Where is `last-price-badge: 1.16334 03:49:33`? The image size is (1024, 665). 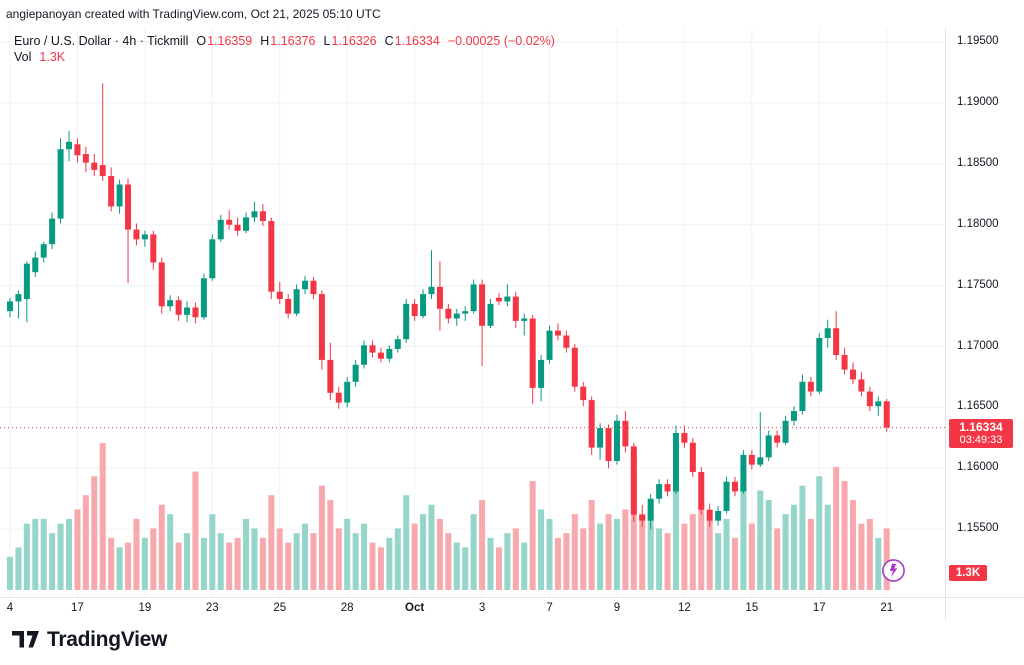
last-price-badge: 1.16334 03:49:33 is located at coordinates (981, 433).